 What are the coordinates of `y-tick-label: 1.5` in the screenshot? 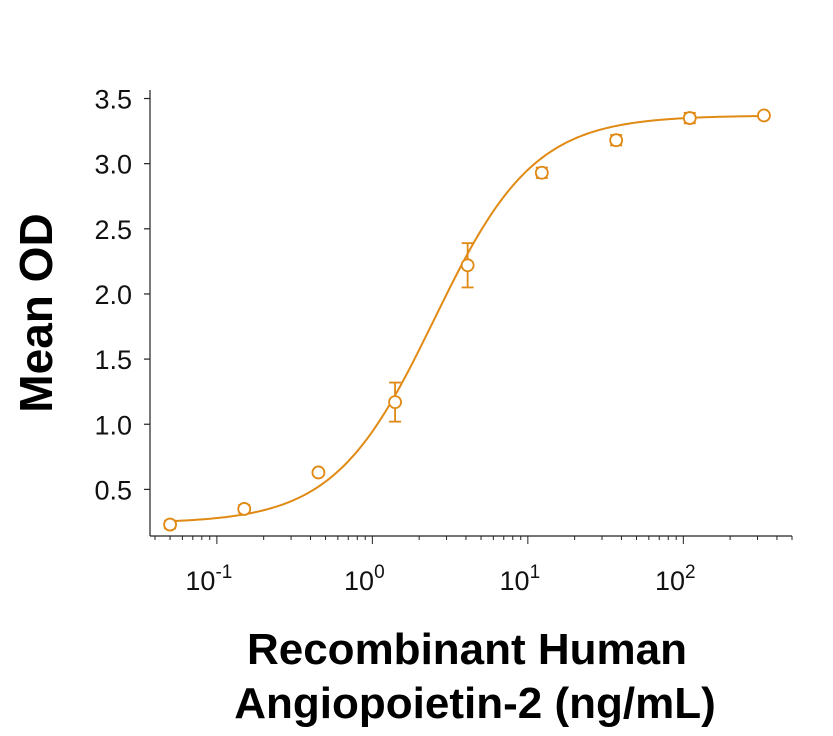 It's located at (113, 360).